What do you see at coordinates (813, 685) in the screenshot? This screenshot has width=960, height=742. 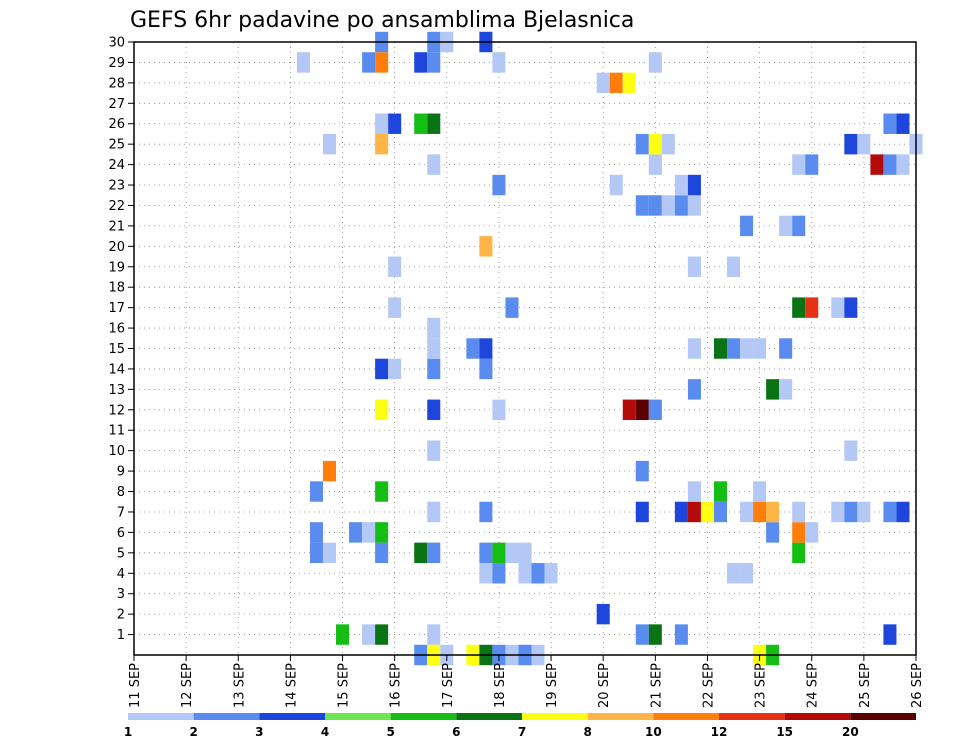 I see `x-tick-label: 24 SEP` at bounding box center [813, 685].